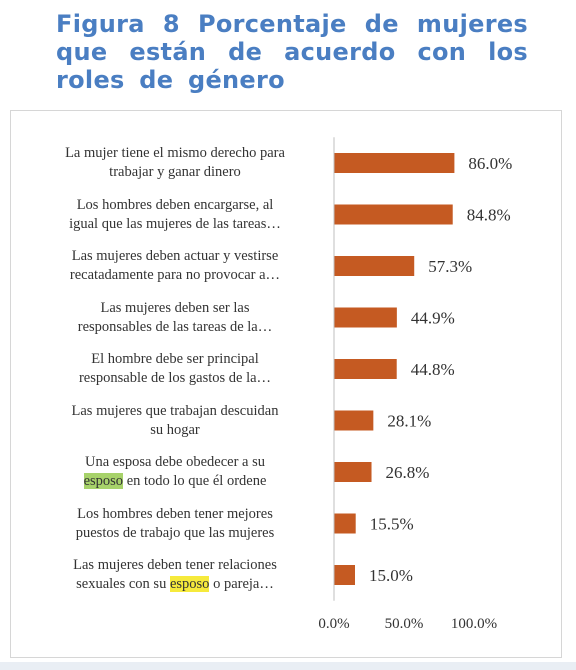 Image resolution: width=576 pixels, height=670 pixels. I want to click on category-label-line: Las mujeres que trabajan descuidan, so click(175, 410).